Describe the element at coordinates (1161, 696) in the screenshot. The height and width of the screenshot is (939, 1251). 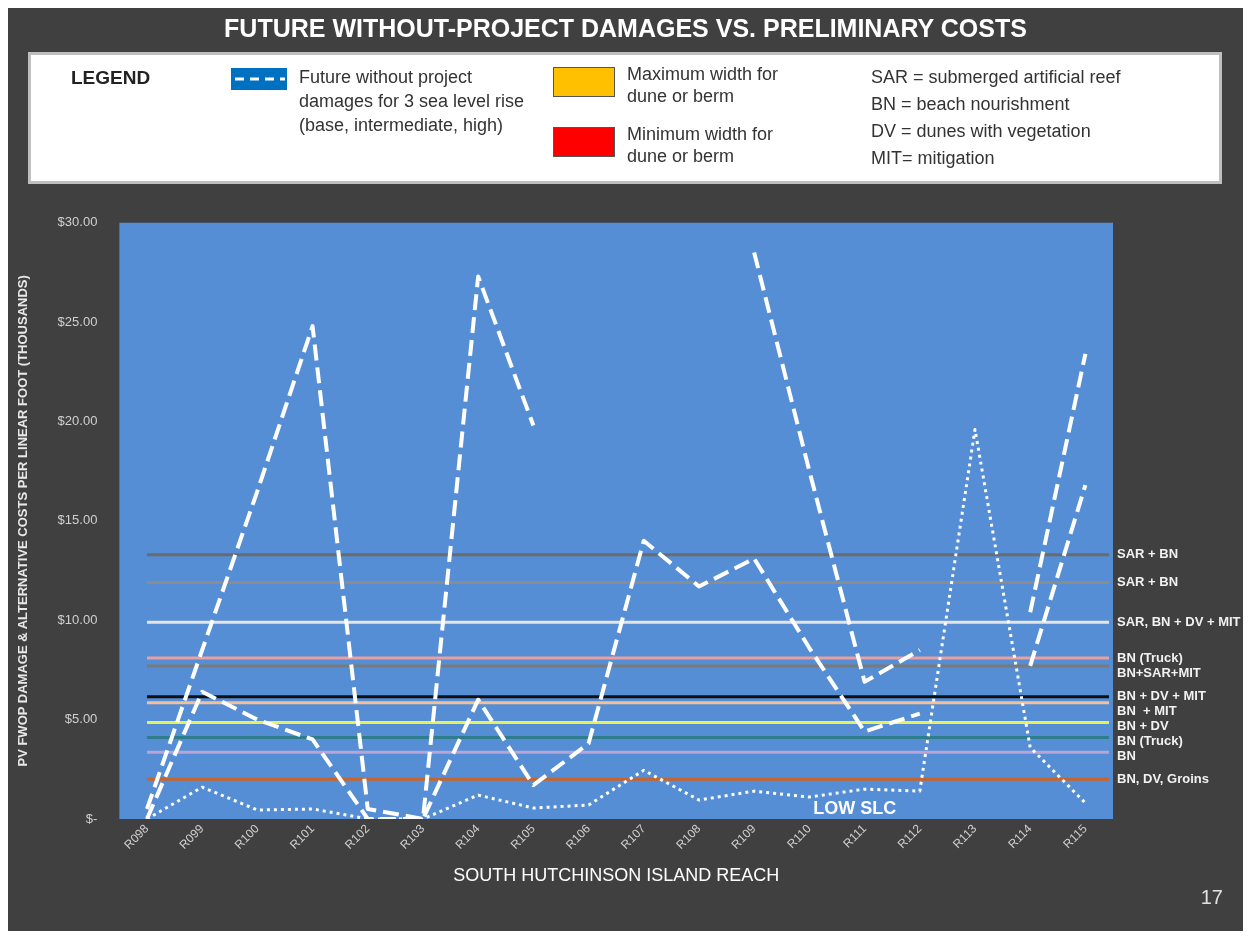
I see `ref-line-label: BN + DV + MIT` at that location.